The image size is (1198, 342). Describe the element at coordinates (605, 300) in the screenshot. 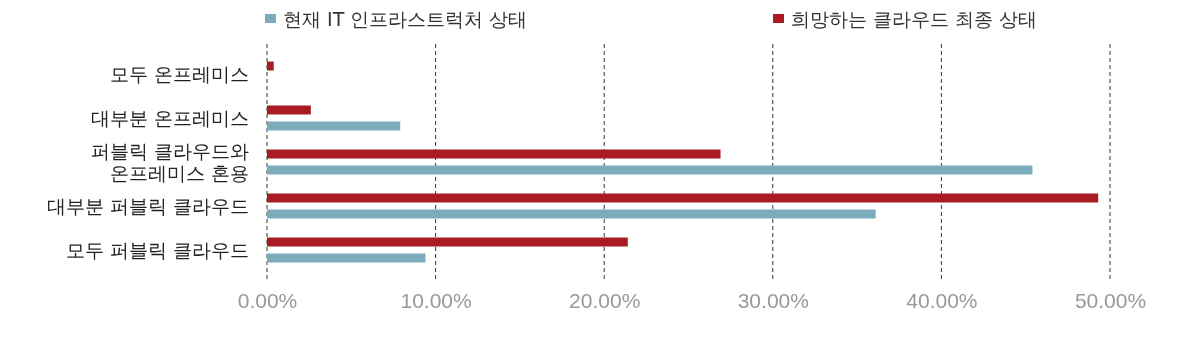

I see `x-tick-label: 20.00%` at that location.